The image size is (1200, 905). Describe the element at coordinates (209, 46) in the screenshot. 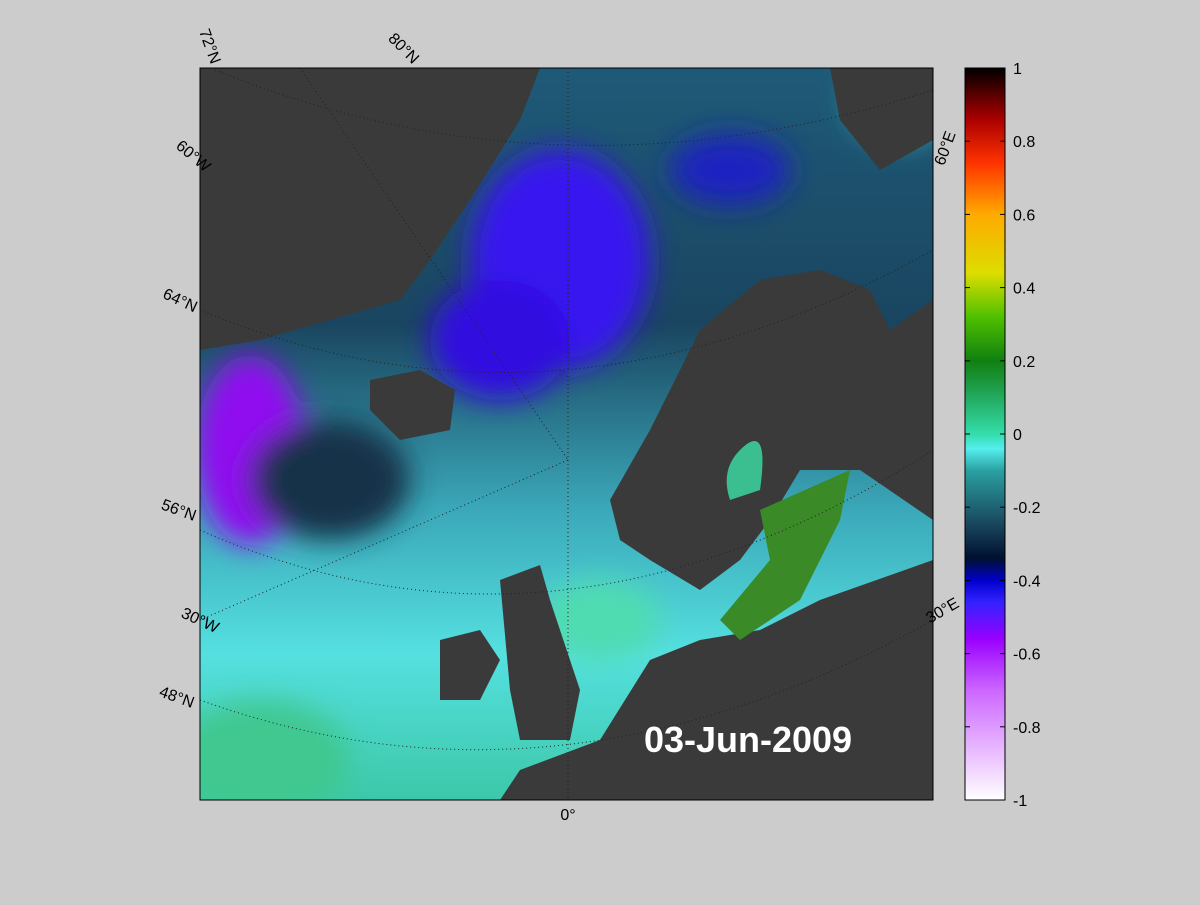

I see `graticule-label: 72°N` at that location.